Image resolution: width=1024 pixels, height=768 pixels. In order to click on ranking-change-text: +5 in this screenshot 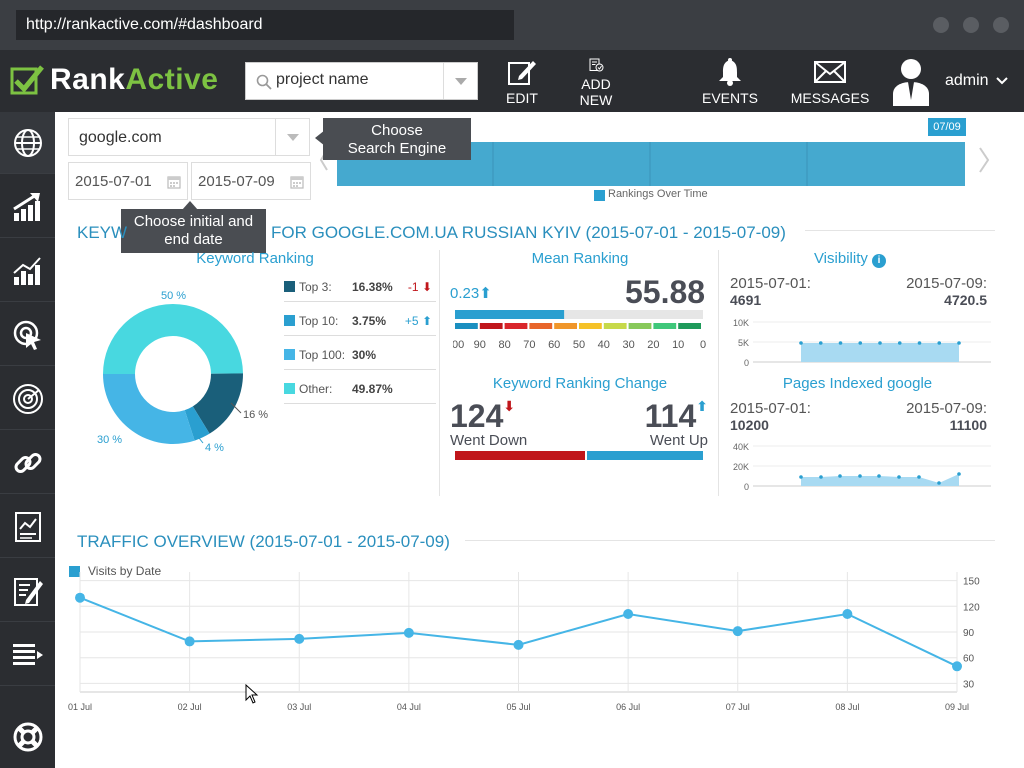, I will do `click(411, 320)`.